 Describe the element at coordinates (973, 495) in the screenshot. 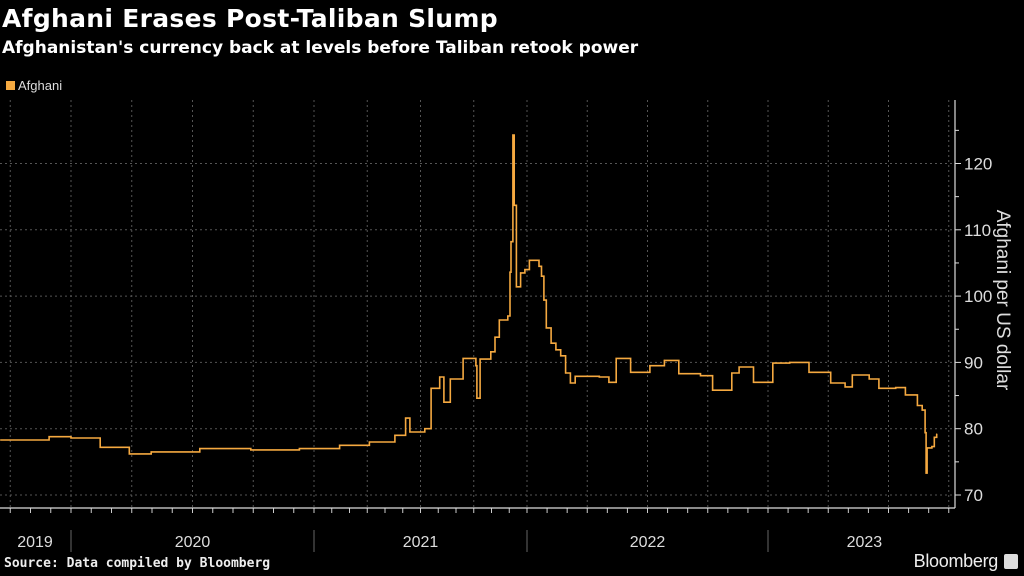

I see `y-tick-label: 70` at that location.